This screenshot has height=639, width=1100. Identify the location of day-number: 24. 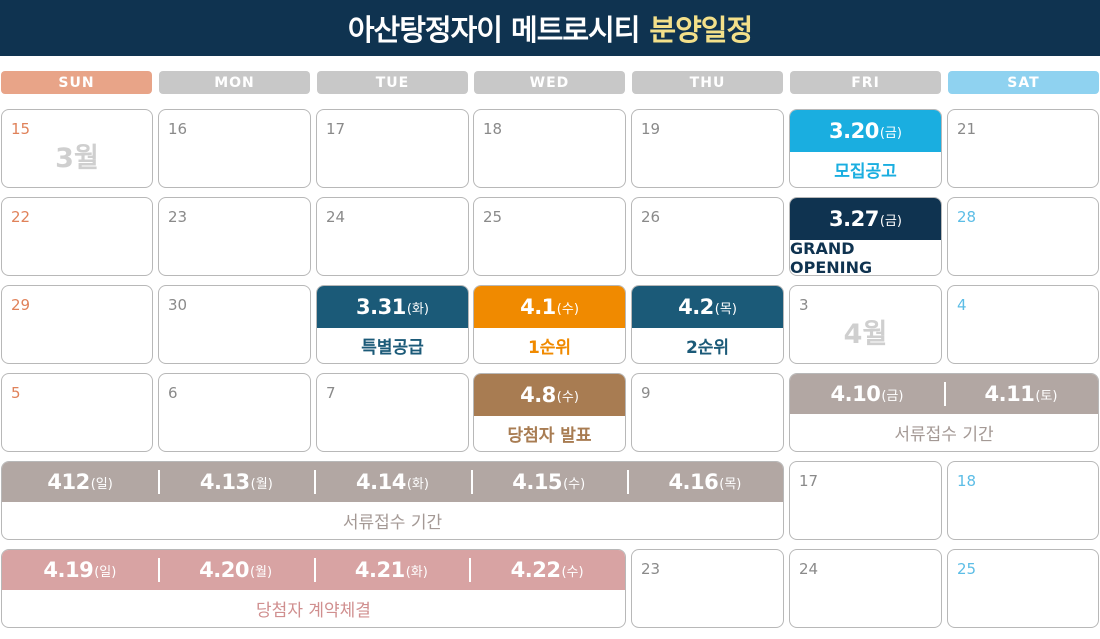
(336, 217).